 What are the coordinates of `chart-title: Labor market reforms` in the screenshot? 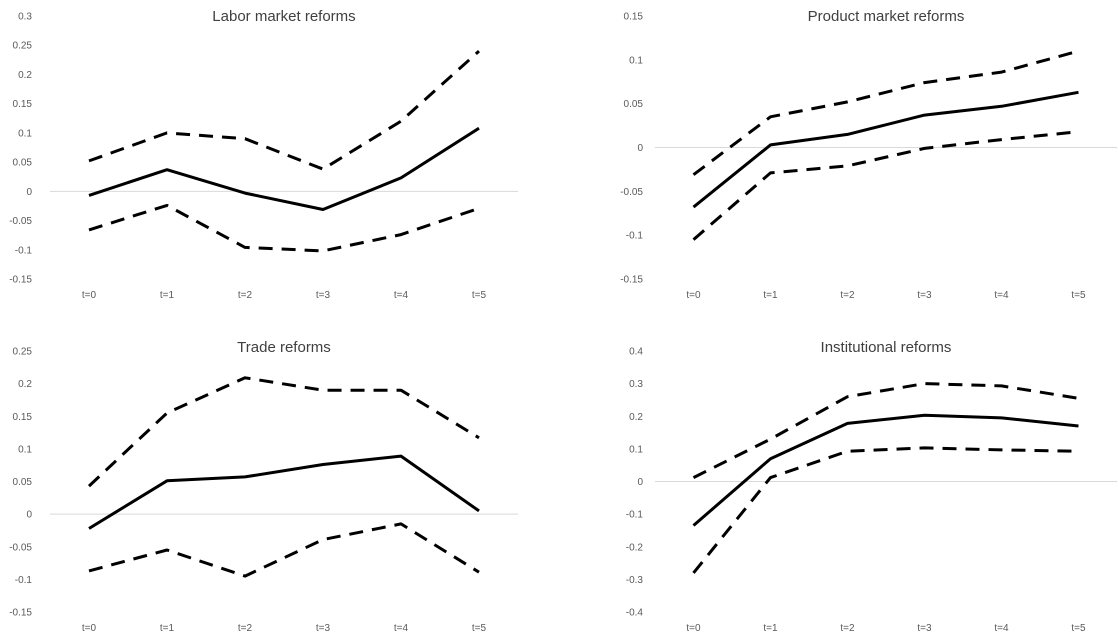 It's located at (283, 16).